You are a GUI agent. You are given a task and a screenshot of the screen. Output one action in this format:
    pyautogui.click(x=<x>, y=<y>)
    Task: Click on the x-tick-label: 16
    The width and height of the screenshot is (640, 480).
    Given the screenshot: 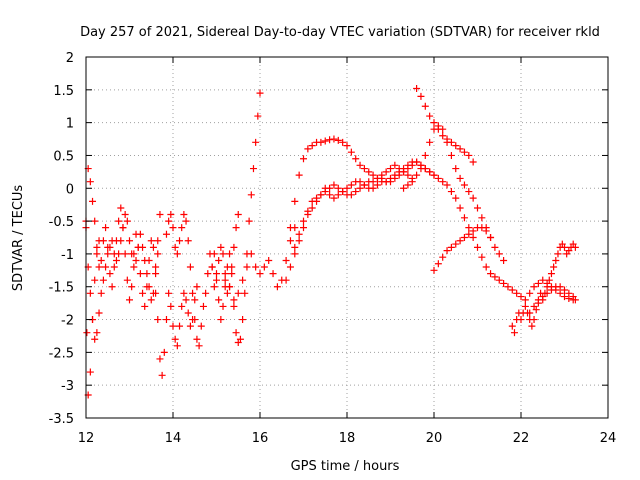 What is the action you would take?
    pyautogui.click(x=260, y=438)
    